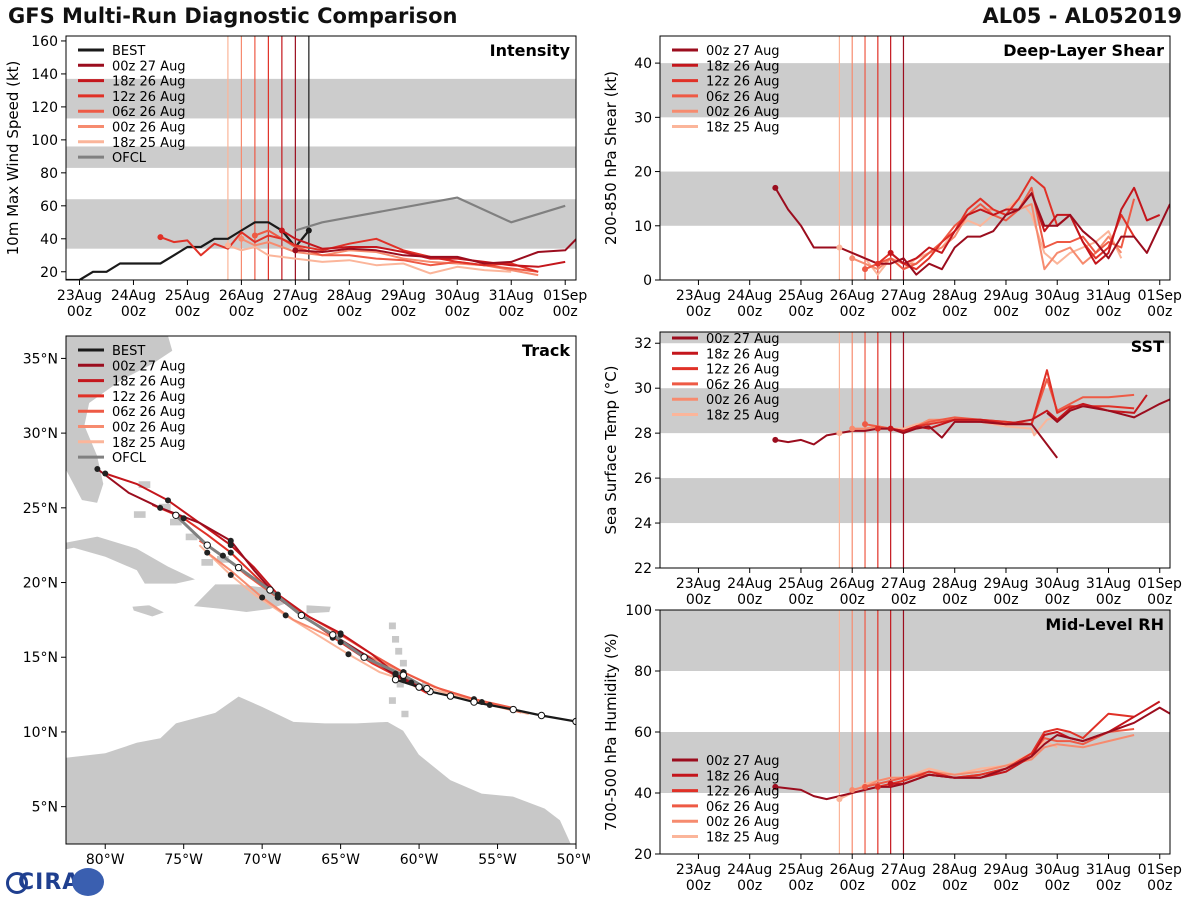 Image resolution: width=1200 pixels, height=900 pixels. I want to click on sst-xtick-date: 28Aug, so click(954, 584).